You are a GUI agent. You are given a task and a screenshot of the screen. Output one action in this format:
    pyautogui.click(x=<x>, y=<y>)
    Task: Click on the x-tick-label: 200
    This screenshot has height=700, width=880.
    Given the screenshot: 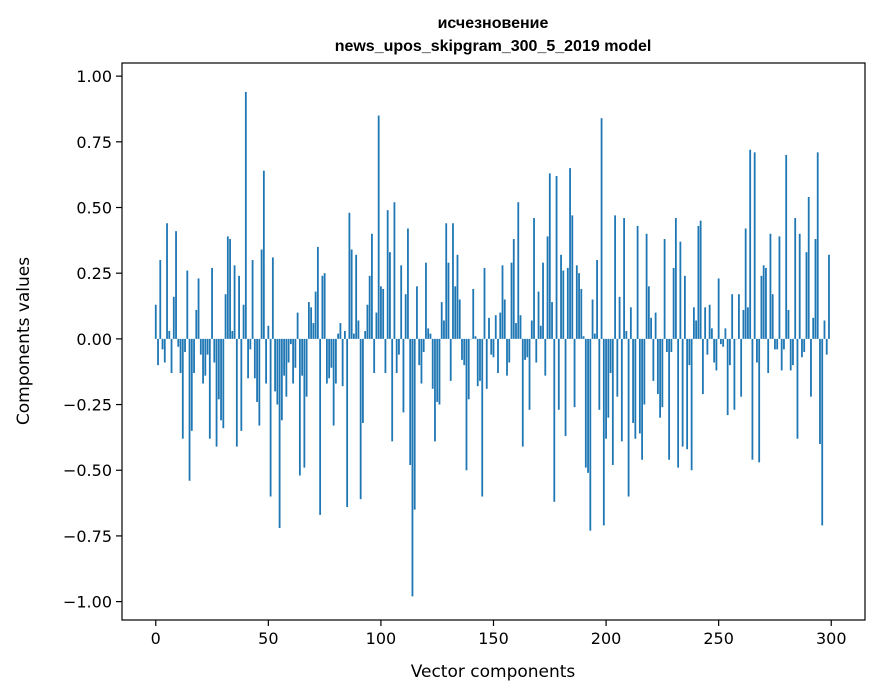 What is the action you would take?
    pyautogui.click(x=606, y=638)
    